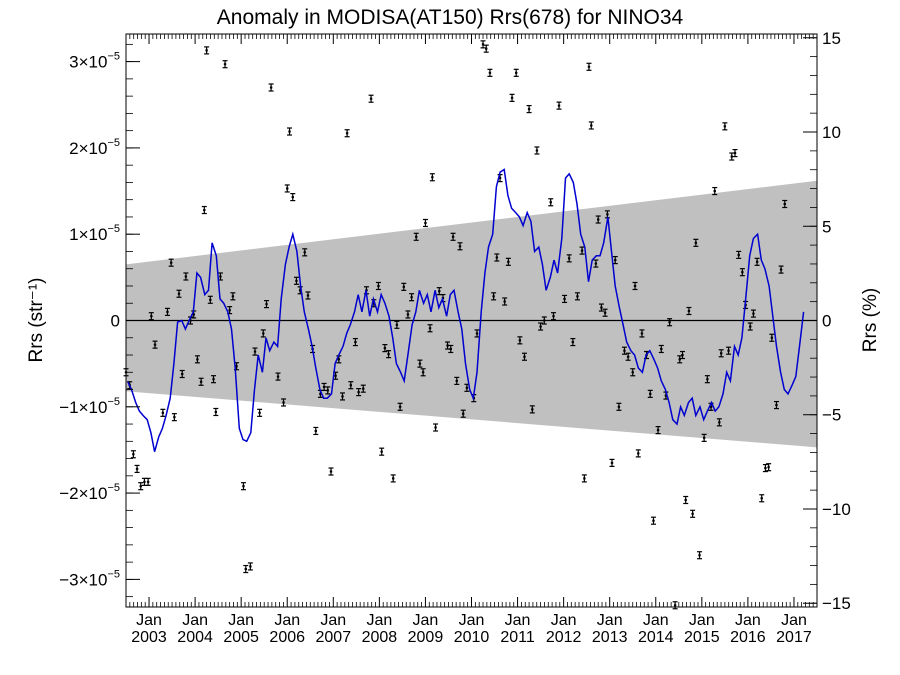  What do you see at coordinates (36, 320) in the screenshot?
I see `y-axis-label: Rrs (str⁻¹)` at bounding box center [36, 320].